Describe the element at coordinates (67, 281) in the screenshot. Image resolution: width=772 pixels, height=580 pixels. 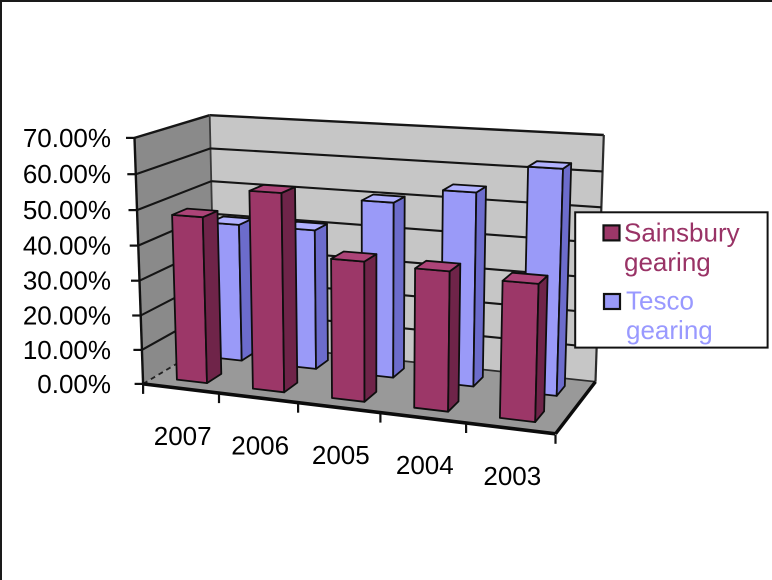
I see `svg-text: 30.00%` at that location.